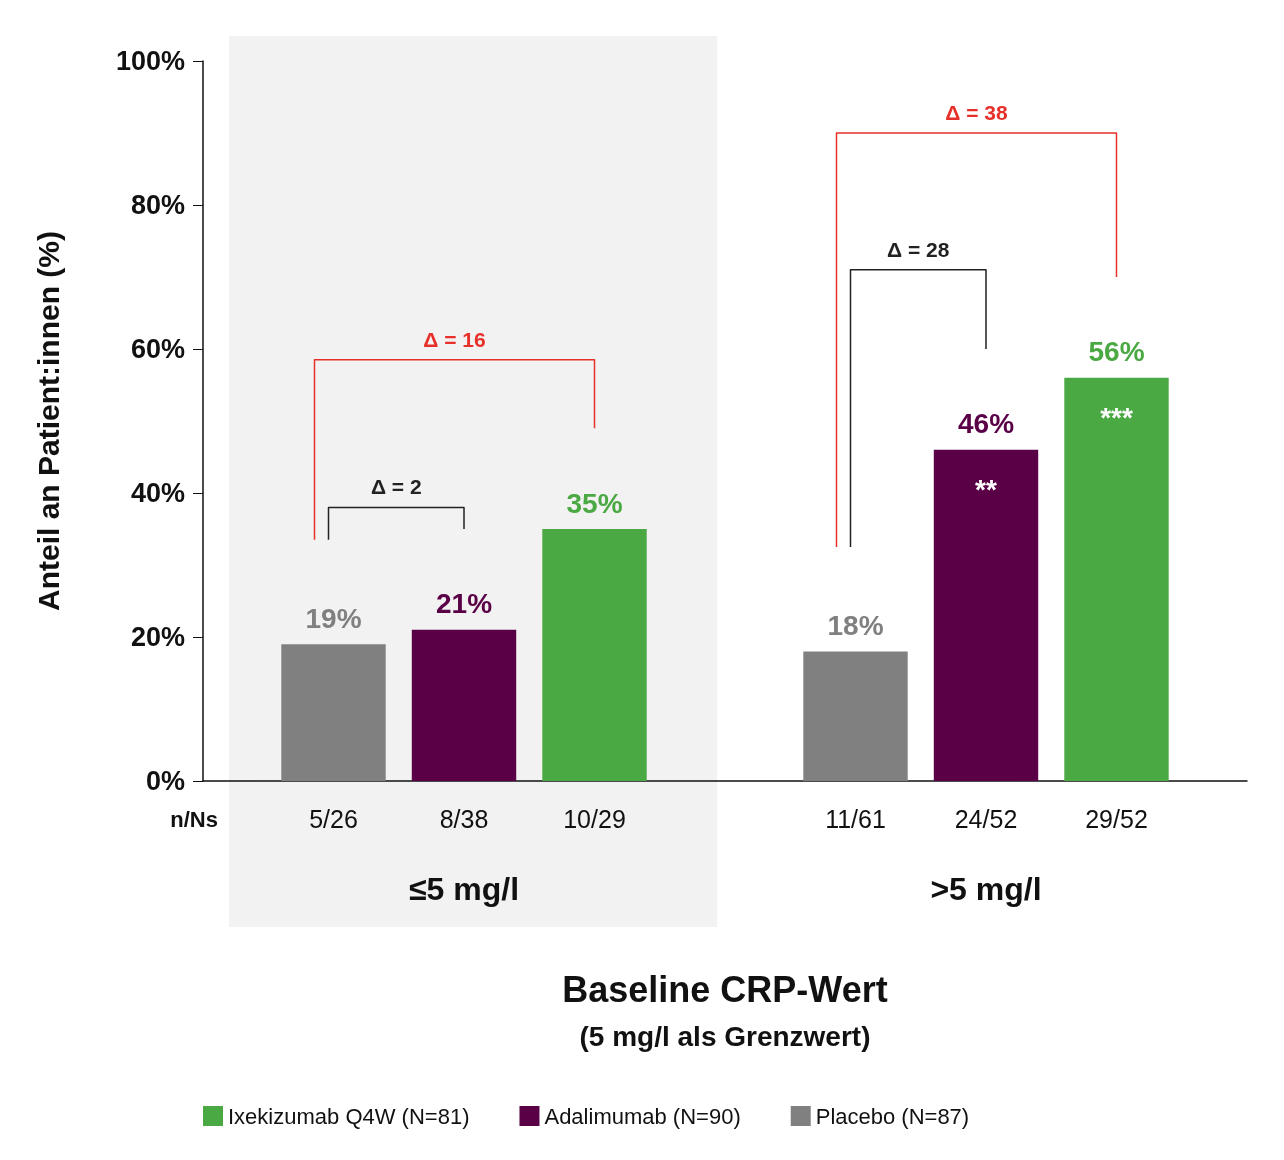 Image resolution: width=1284 pixels, height=1160 pixels. Describe the element at coordinates (986, 819) in the screenshot. I see `text: 24/52` at that location.